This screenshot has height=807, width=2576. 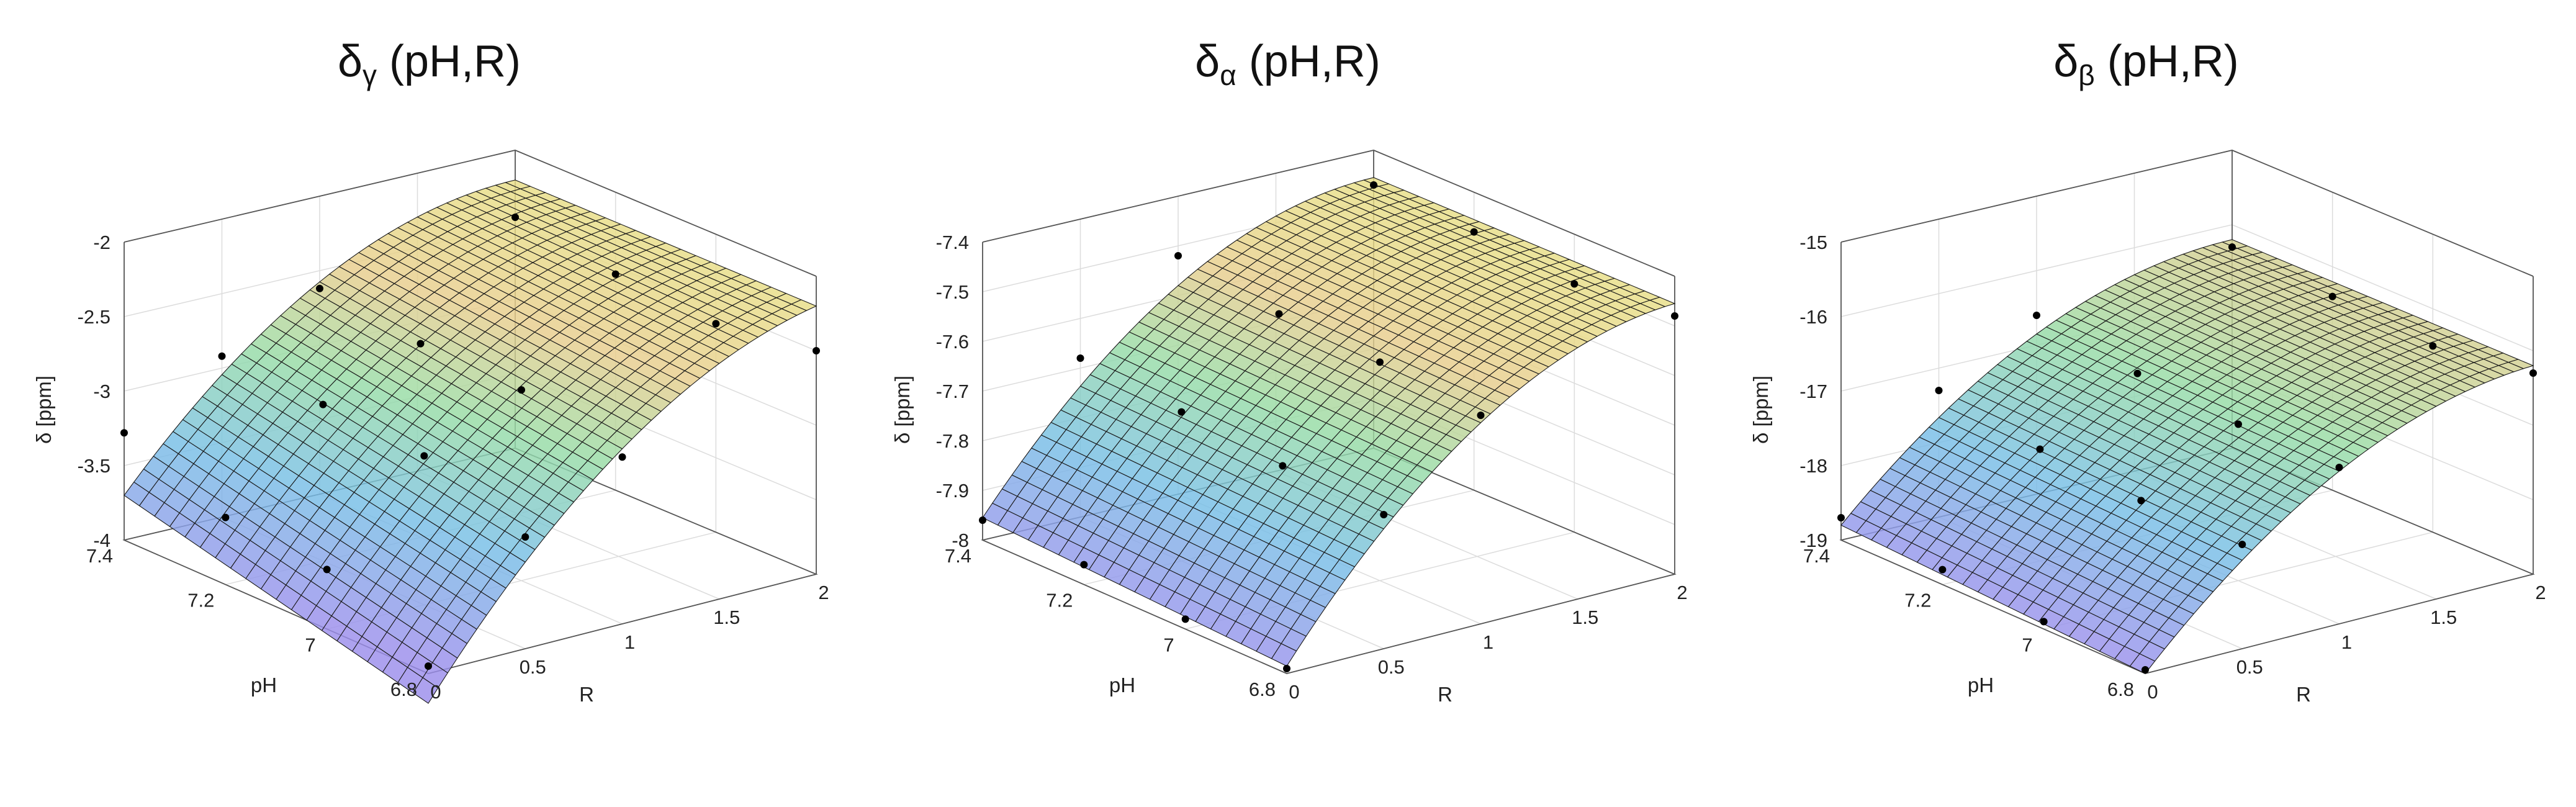 I want to click on z-tick-label: -19, so click(x=1813, y=540).